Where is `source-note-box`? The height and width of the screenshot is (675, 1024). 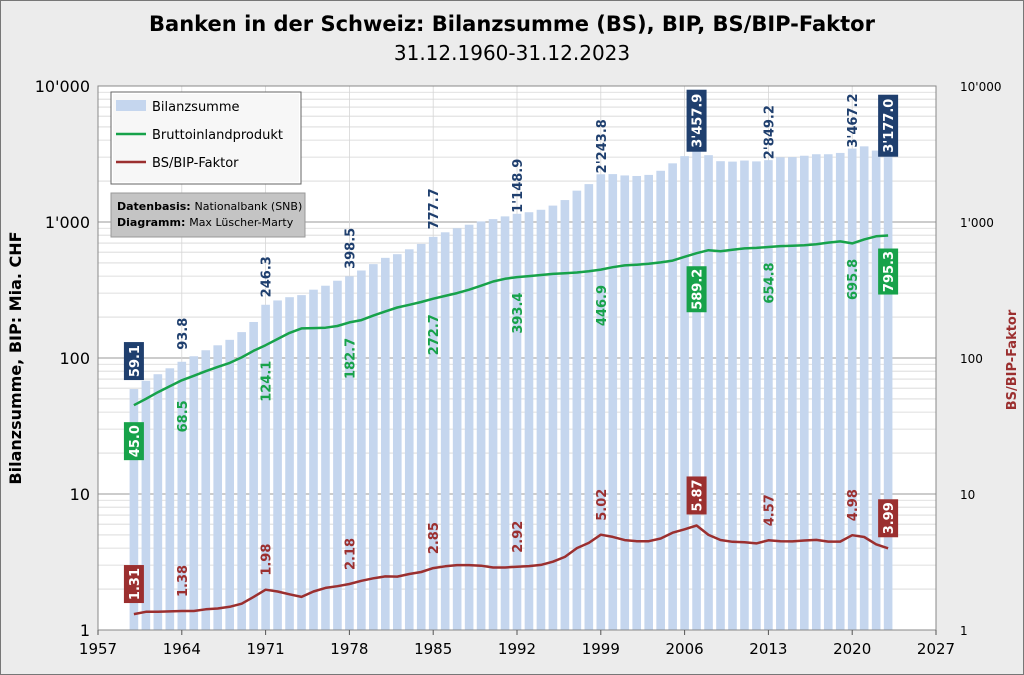 source-note-box is located at coordinates (208, 215).